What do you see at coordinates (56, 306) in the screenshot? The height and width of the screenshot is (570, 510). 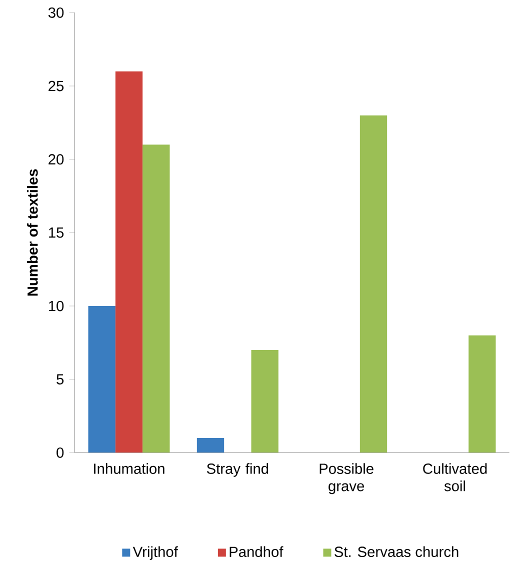 I see `y-tick-label: 10` at bounding box center [56, 306].